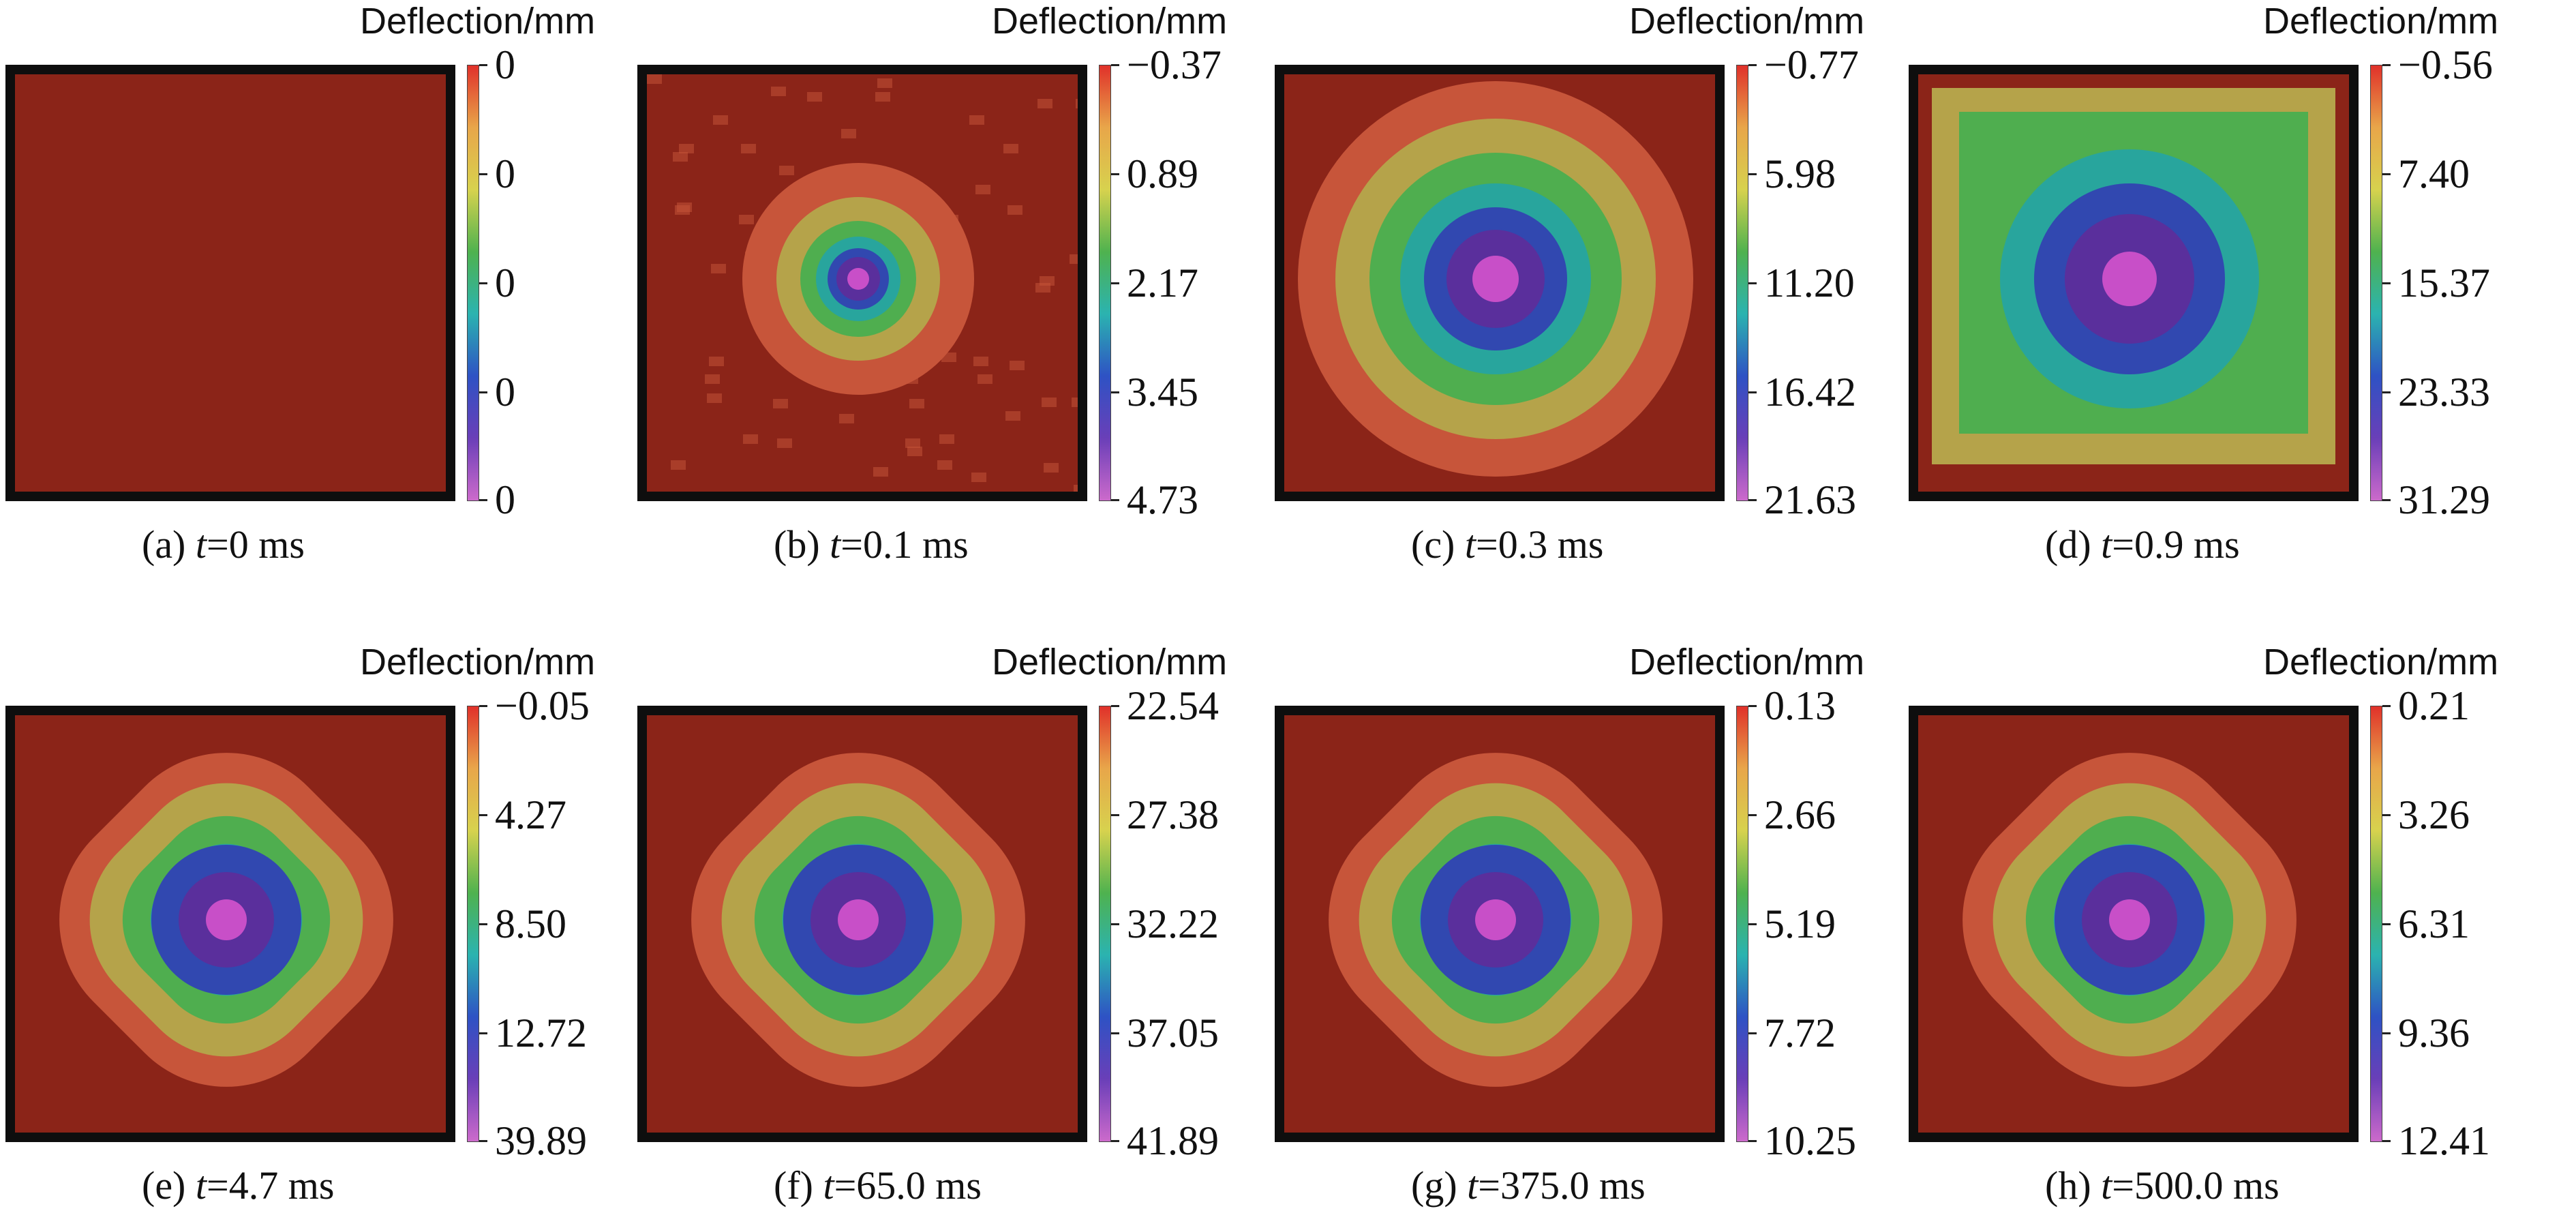 The height and width of the screenshot is (1228, 2576). What do you see at coordinates (1810, 499) in the screenshot?
I see `colorbar-tick-label: 21.63` at bounding box center [1810, 499].